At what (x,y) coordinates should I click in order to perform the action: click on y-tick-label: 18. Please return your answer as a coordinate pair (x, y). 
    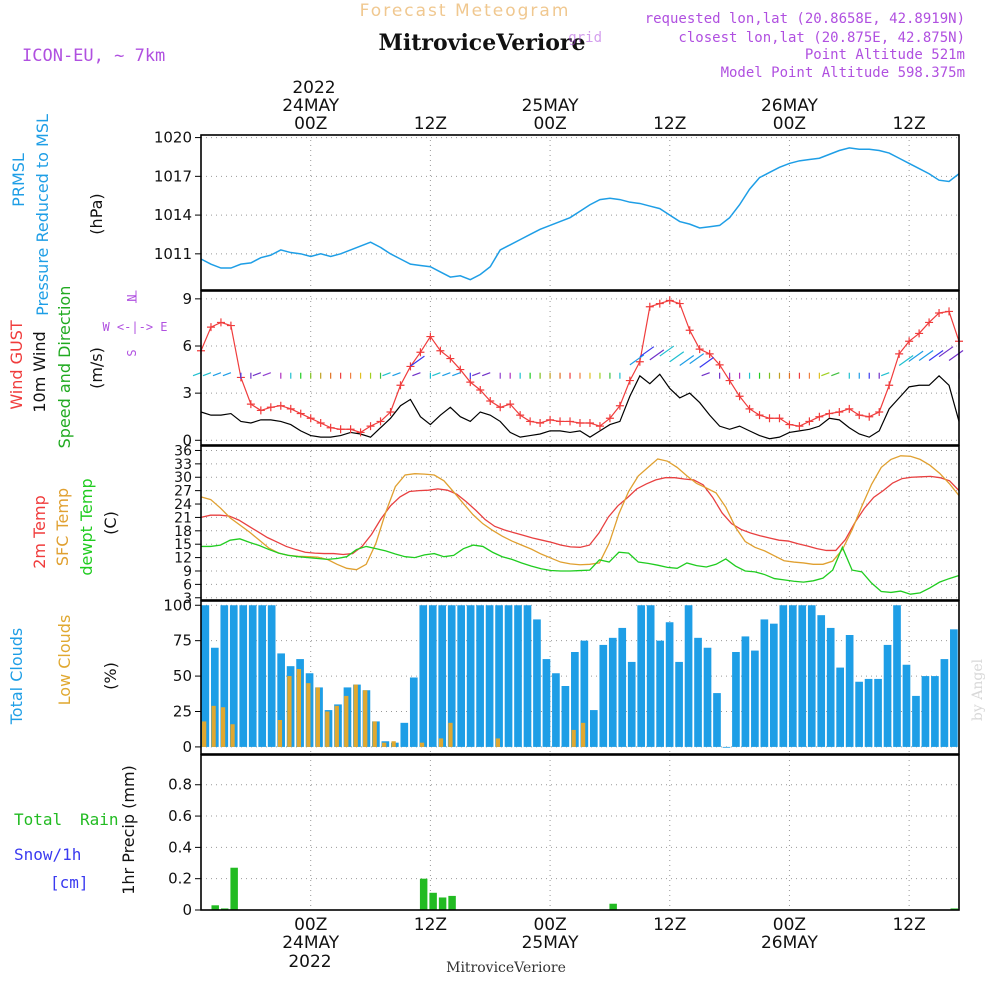
    Looking at the image, I should click on (183, 532).